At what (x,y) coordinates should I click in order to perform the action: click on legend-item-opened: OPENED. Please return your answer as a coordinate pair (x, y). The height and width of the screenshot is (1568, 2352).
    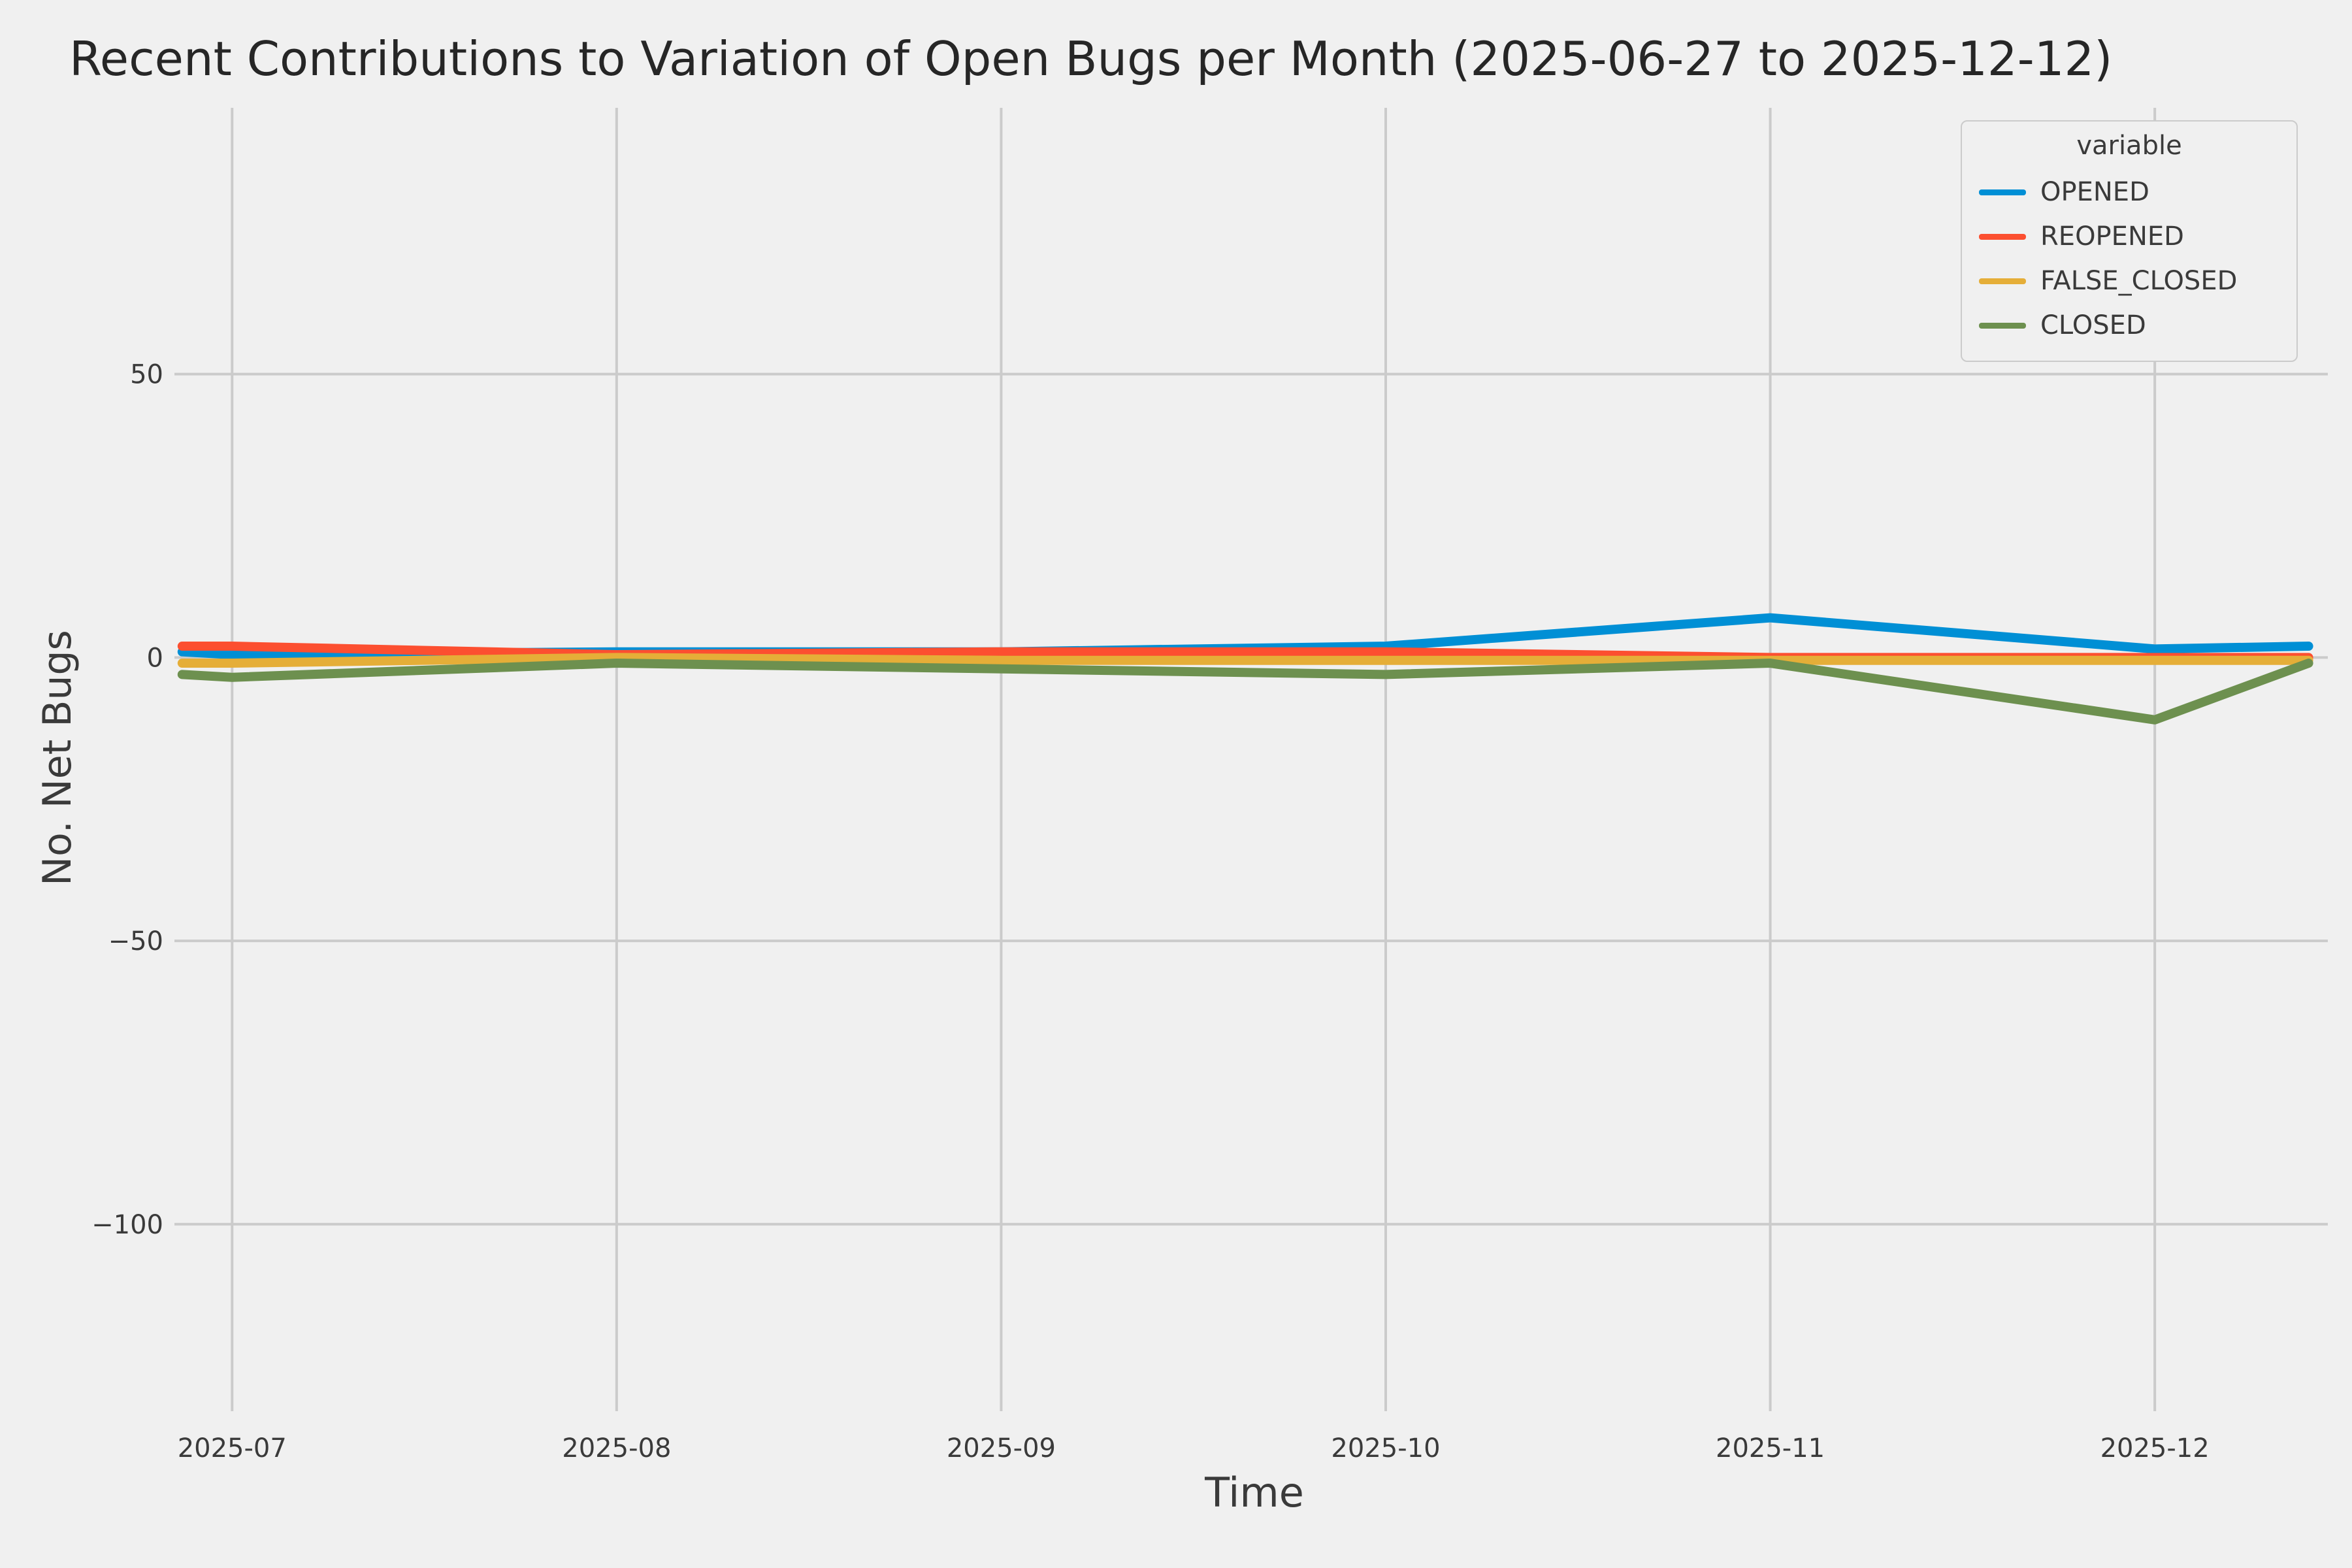
    Looking at the image, I should click on (2129, 192).